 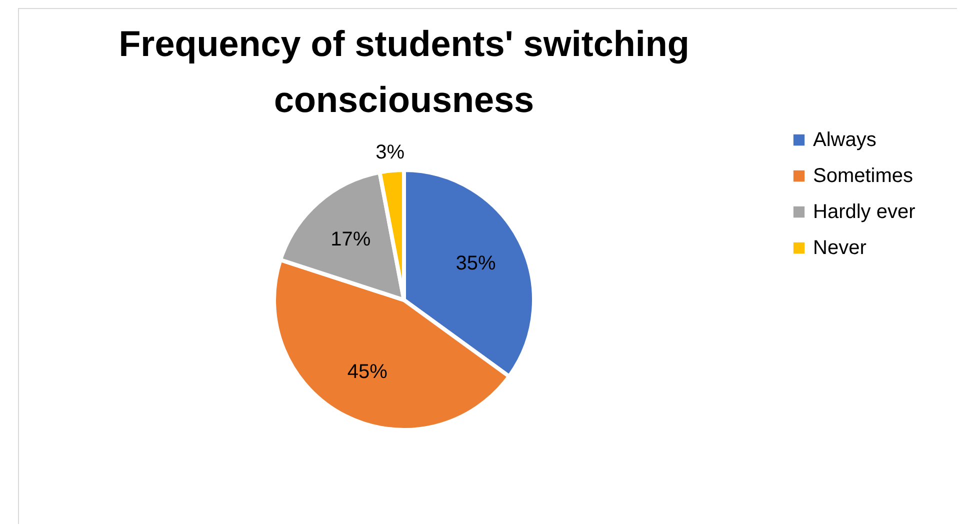 What do you see at coordinates (476, 263) in the screenshot?
I see `data-label: 35%` at bounding box center [476, 263].